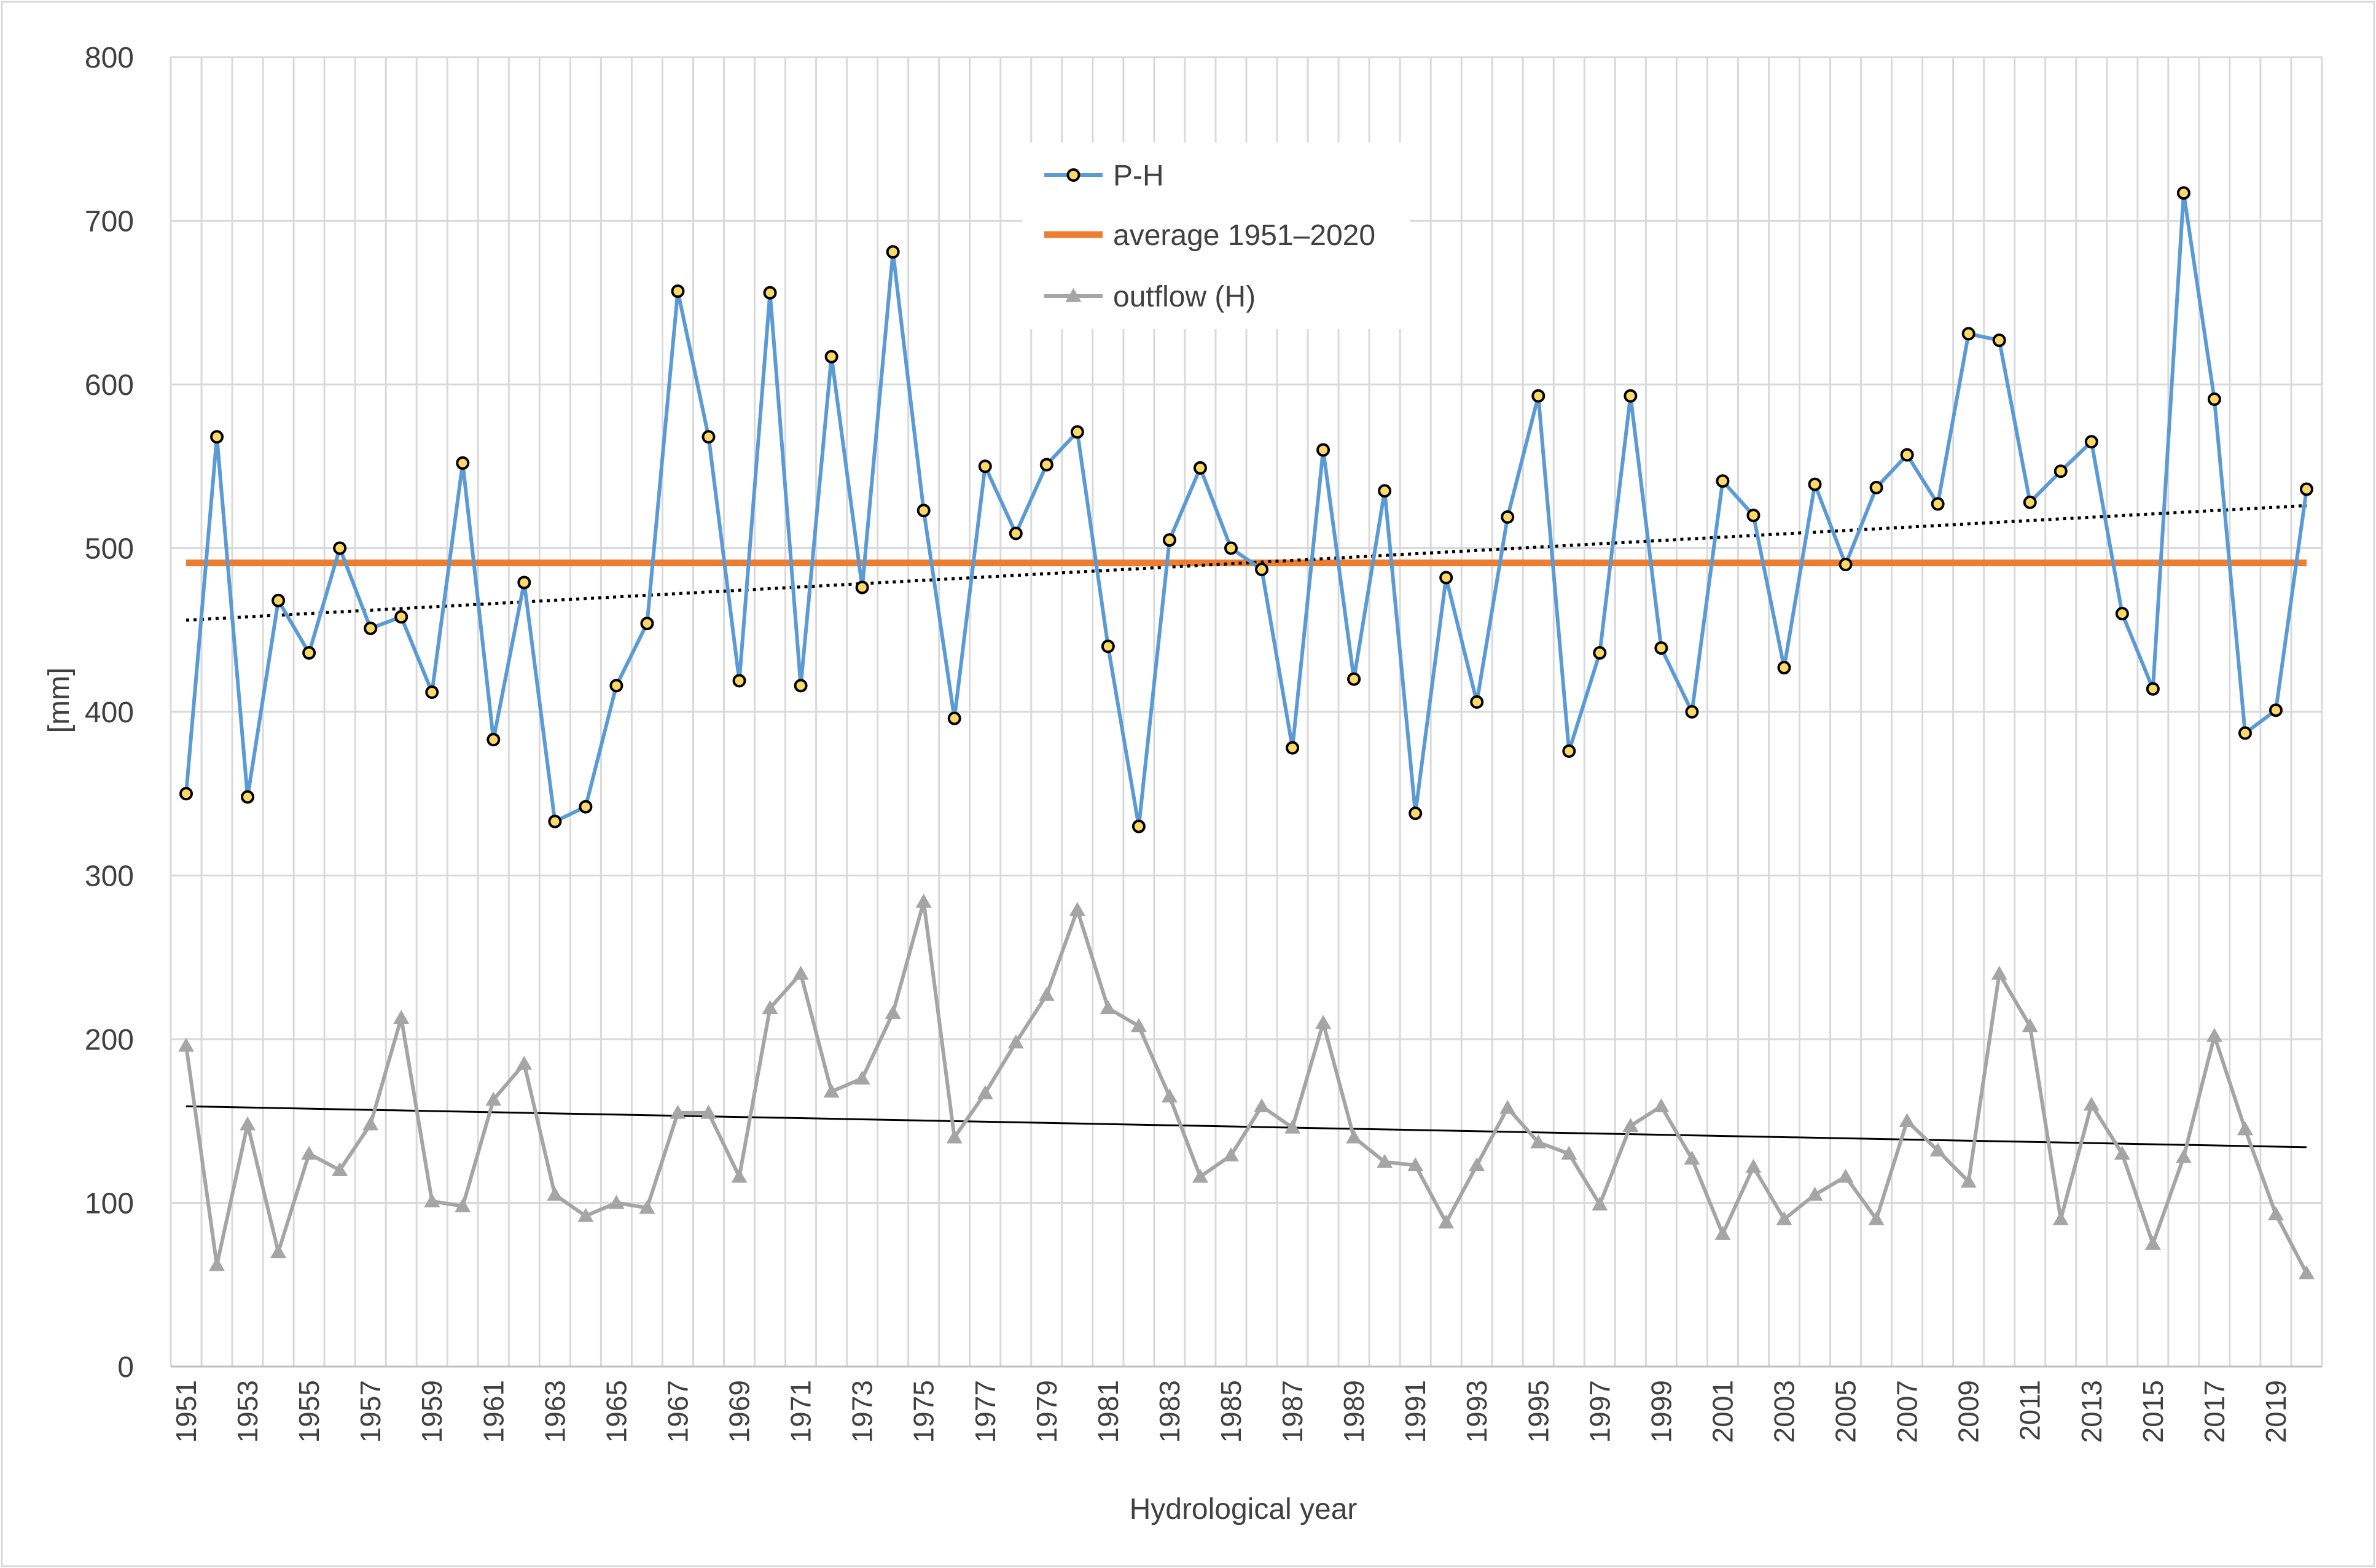 The image size is (2376, 1568). Describe the element at coordinates (110, 385) in the screenshot. I see `y-tick-label: 600` at that location.